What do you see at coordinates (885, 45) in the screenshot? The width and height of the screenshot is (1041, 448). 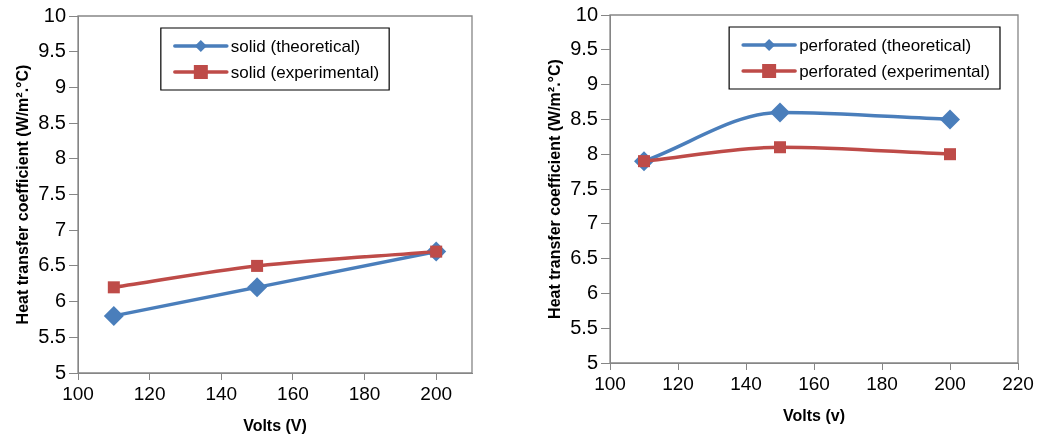 I see `legend-label: perforated (theoretical)` at bounding box center [885, 45].